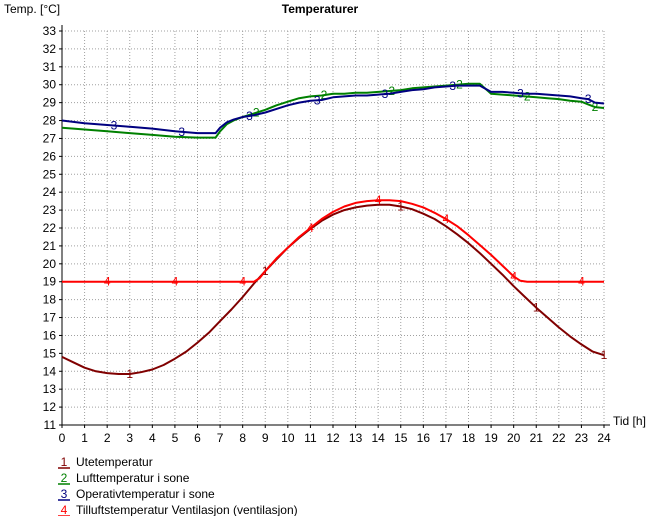 This screenshot has width=648, height=516. I want to click on y-tick-label: 33, so click(50, 31).